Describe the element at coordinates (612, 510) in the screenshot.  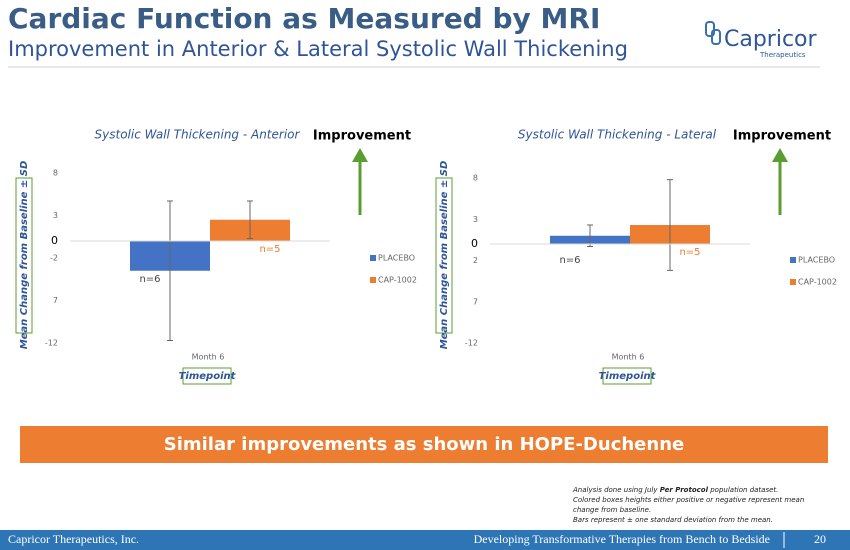
I see `note-line: change from baseline.` at that location.